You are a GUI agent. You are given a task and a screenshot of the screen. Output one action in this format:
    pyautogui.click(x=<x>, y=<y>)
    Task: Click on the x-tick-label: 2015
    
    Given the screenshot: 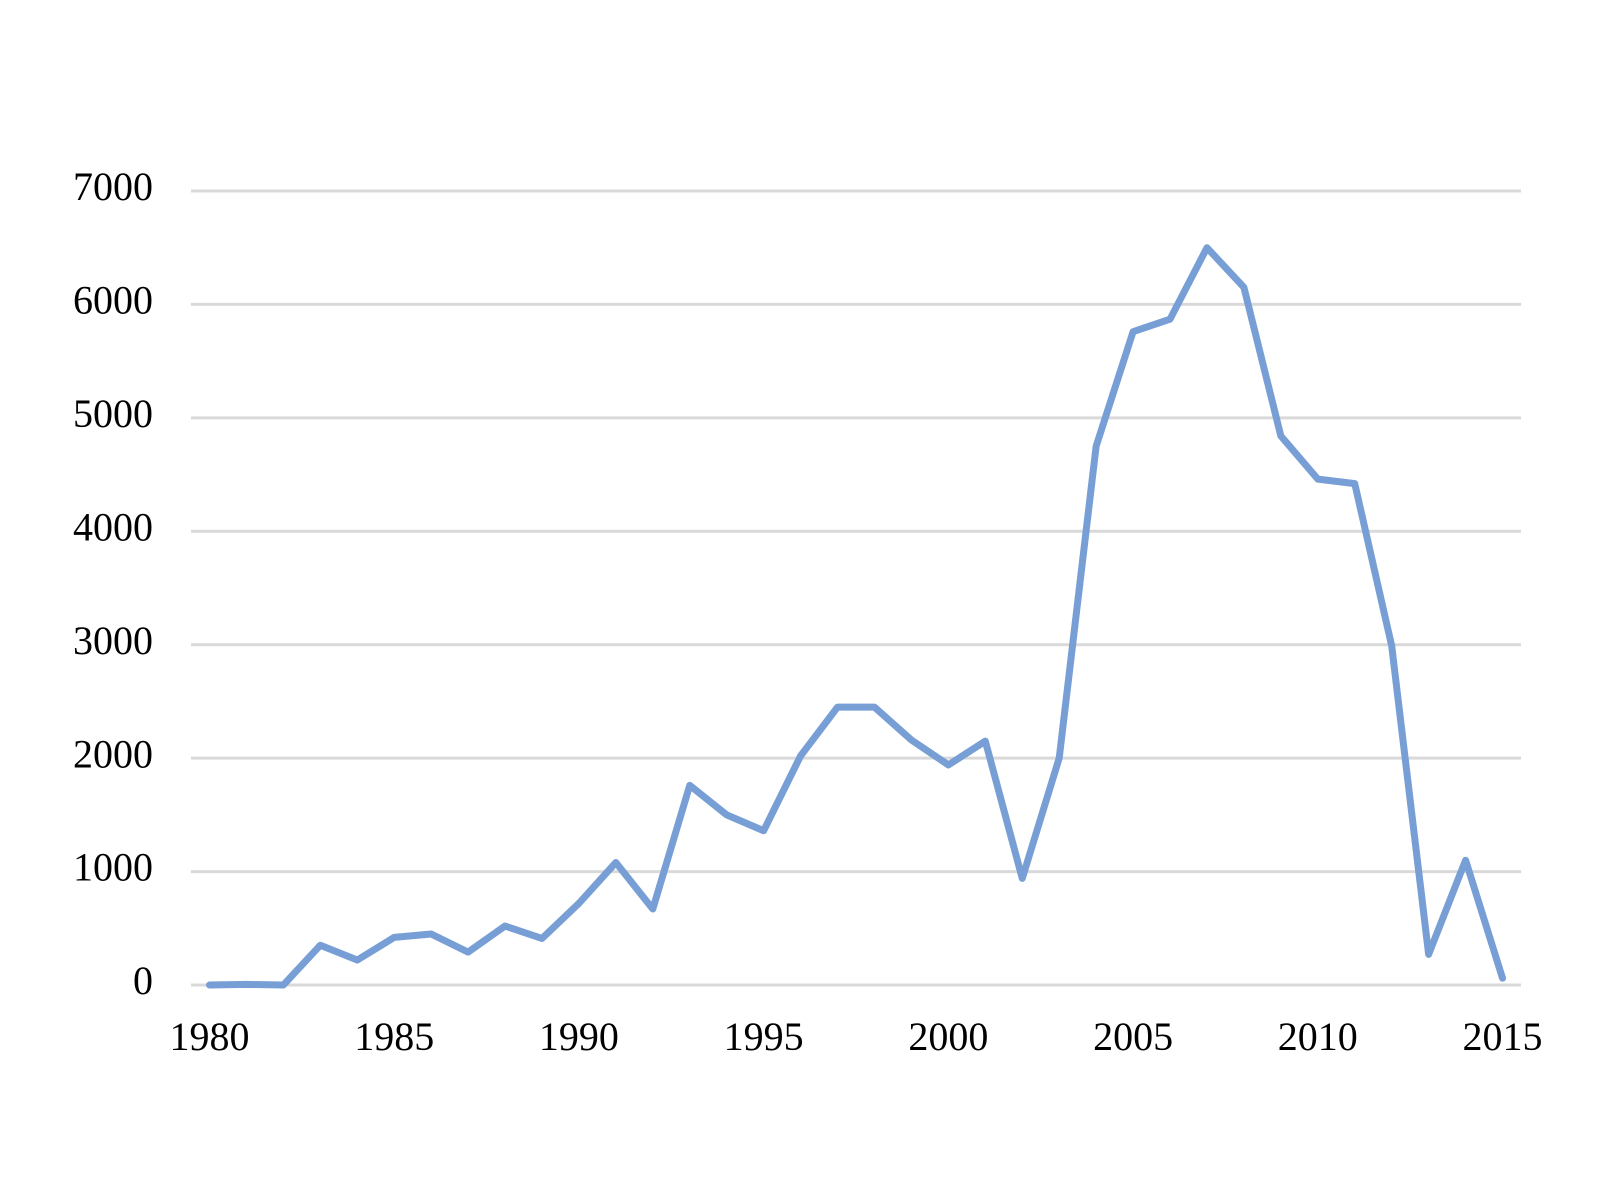 What is the action you would take?
    pyautogui.click(x=1503, y=1036)
    